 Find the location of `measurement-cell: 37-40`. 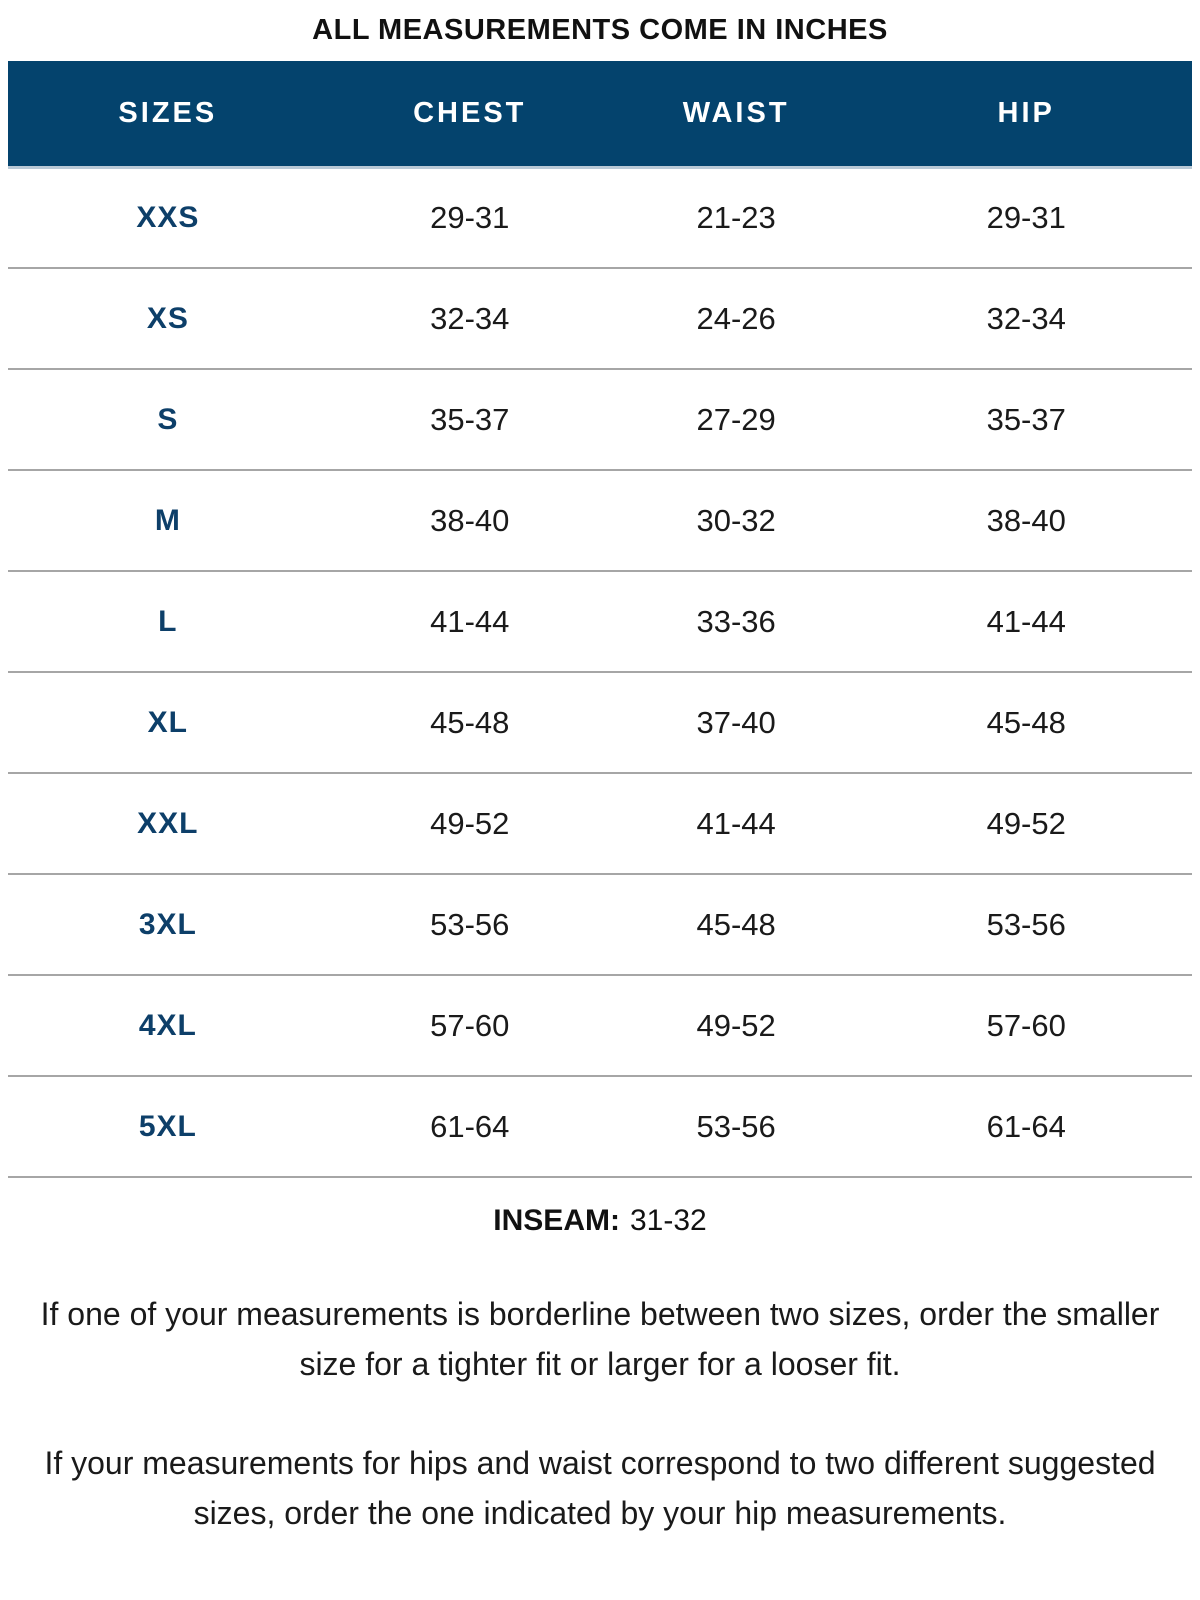

measurement-cell: 37-40 is located at coordinates (736, 723).